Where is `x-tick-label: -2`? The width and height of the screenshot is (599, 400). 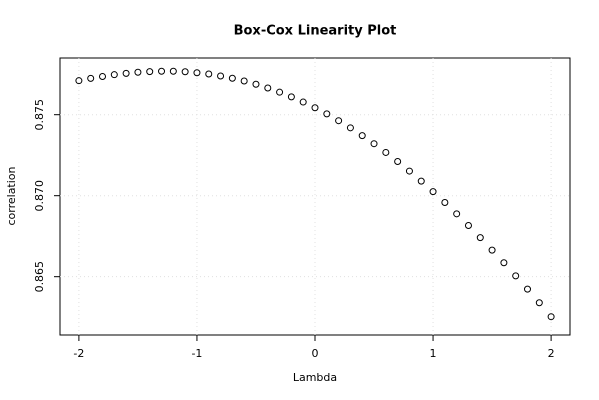
x-tick-label: -2 is located at coordinates (78, 353).